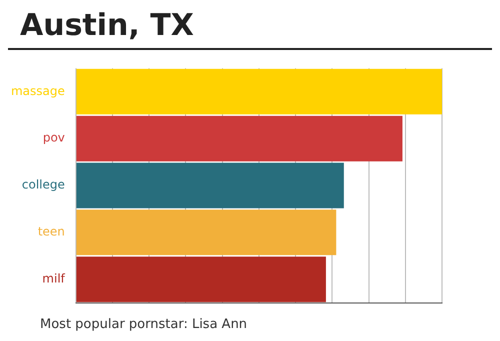  I want to click on text: Most popular pornstar: Lisa Ann, so click(143, 324).